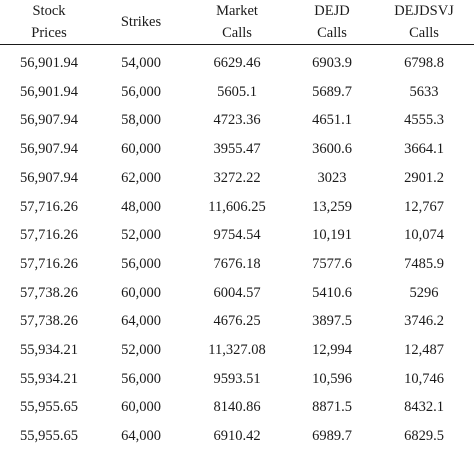 The image size is (474, 474). I want to click on dejd-call-cell: 7577.6, so click(332, 263).